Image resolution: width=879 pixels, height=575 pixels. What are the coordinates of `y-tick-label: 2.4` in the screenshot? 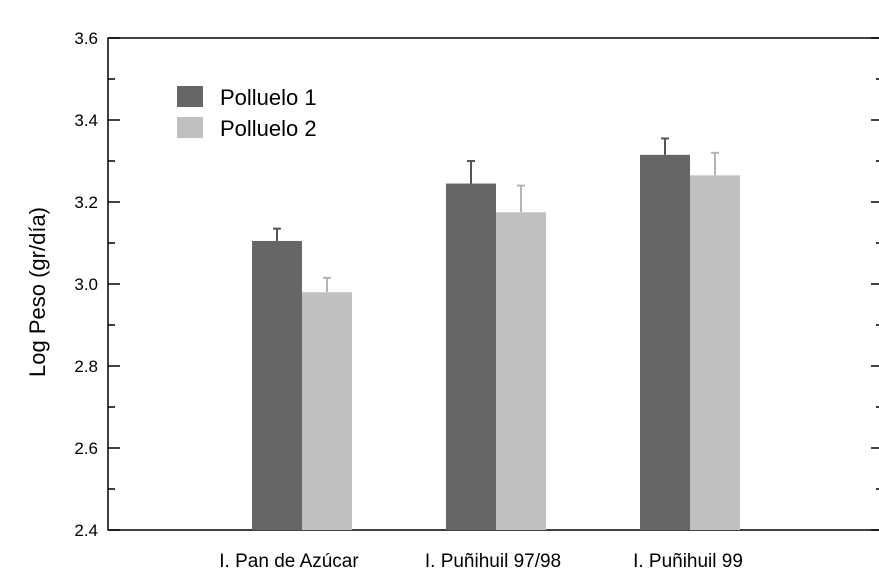 It's located at (86, 530).